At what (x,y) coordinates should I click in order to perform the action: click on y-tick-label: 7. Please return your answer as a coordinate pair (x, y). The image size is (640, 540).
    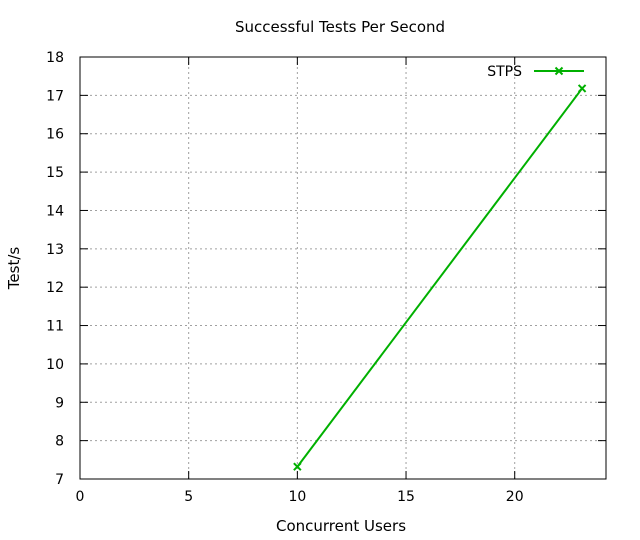
    Looking at the image, I should click on (59, 480).